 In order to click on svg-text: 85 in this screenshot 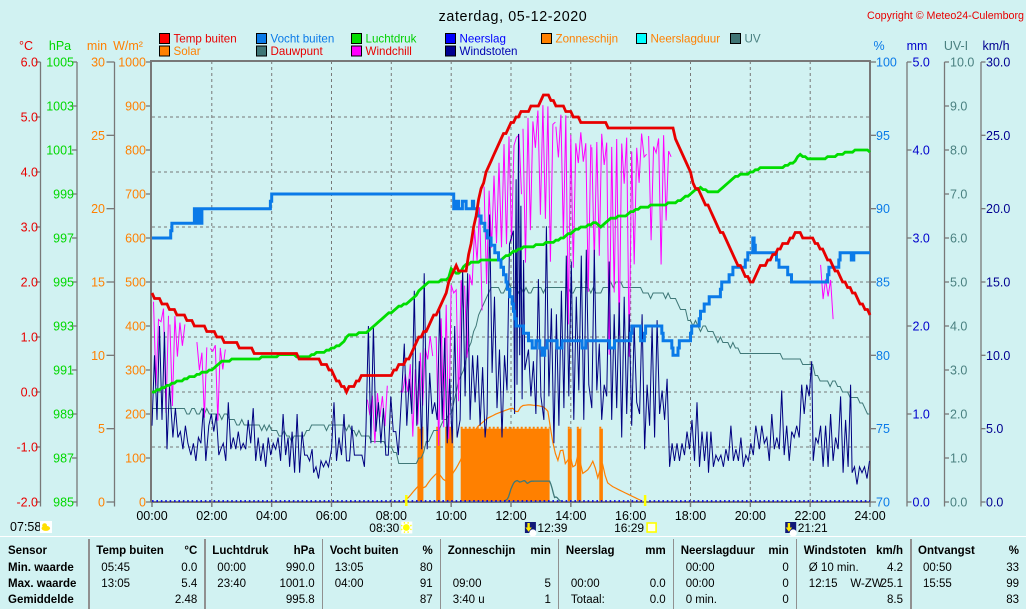, I will do `click(883, 283)`.